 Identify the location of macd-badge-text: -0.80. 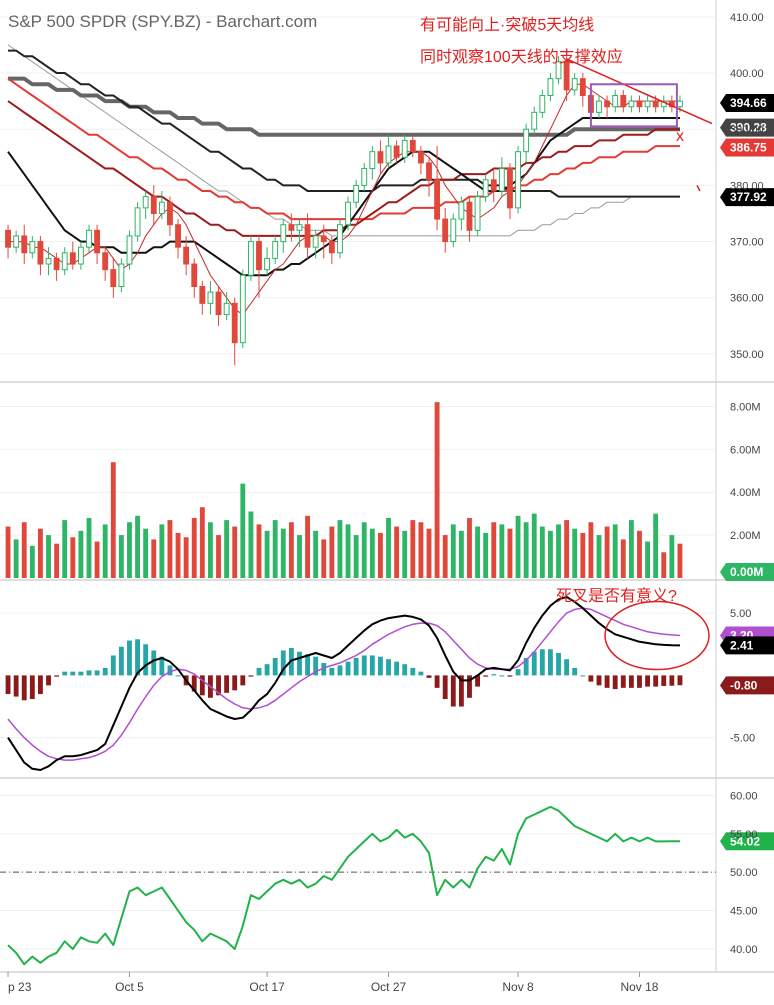
(744, 685).